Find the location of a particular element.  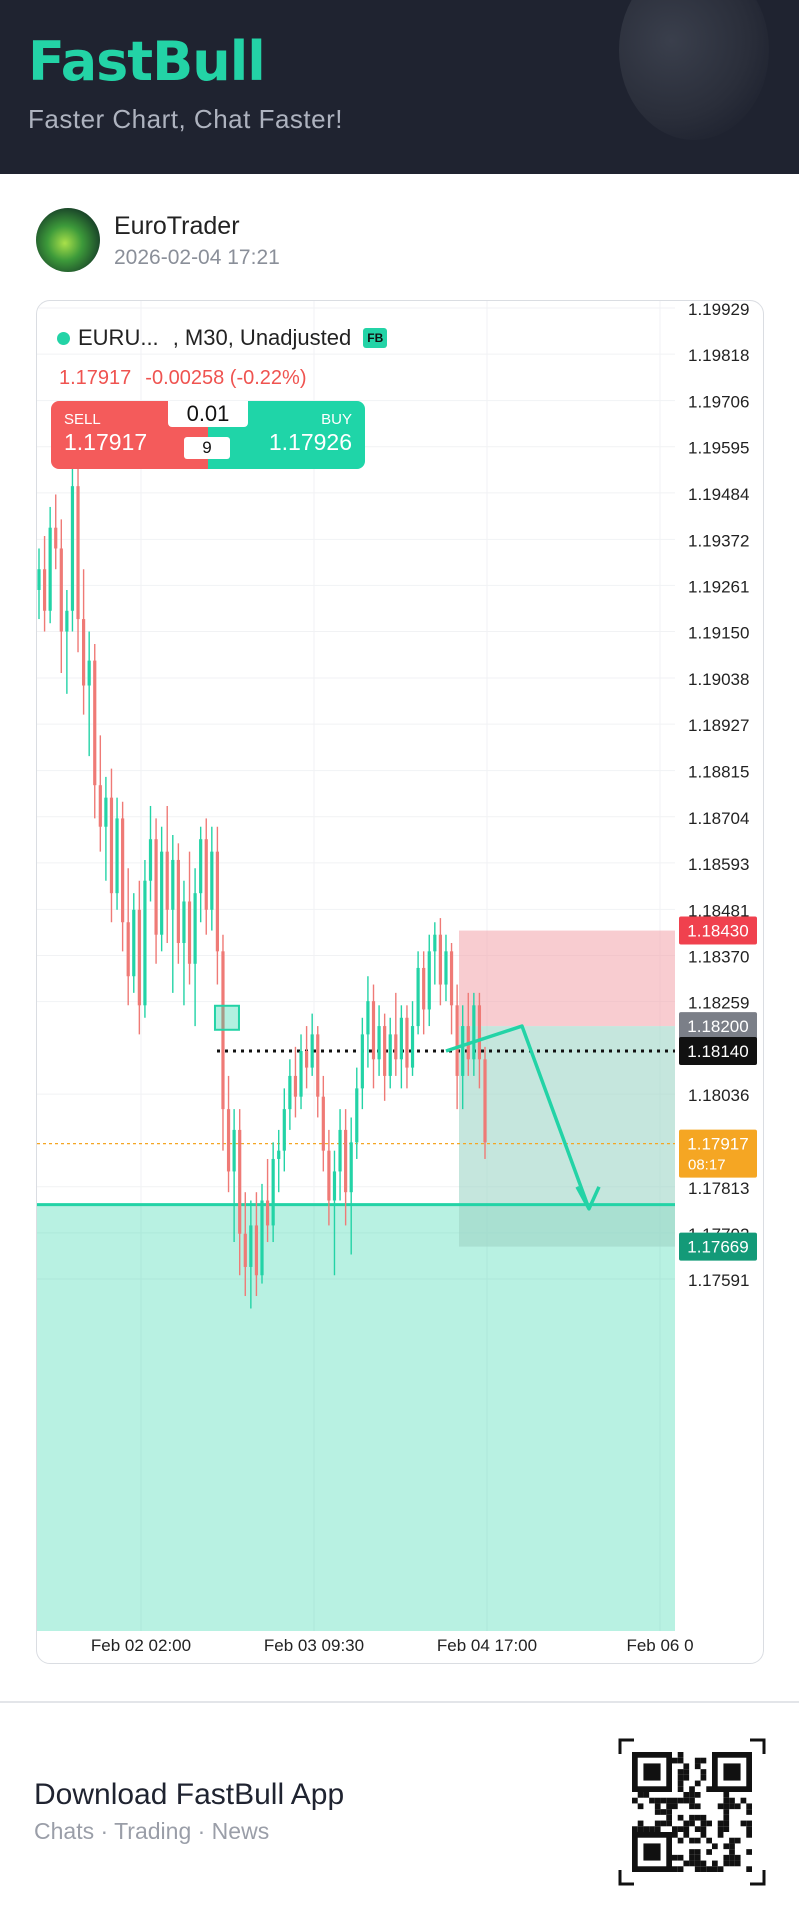

last-price: 1.17917 is located at coordinates (95, 378).